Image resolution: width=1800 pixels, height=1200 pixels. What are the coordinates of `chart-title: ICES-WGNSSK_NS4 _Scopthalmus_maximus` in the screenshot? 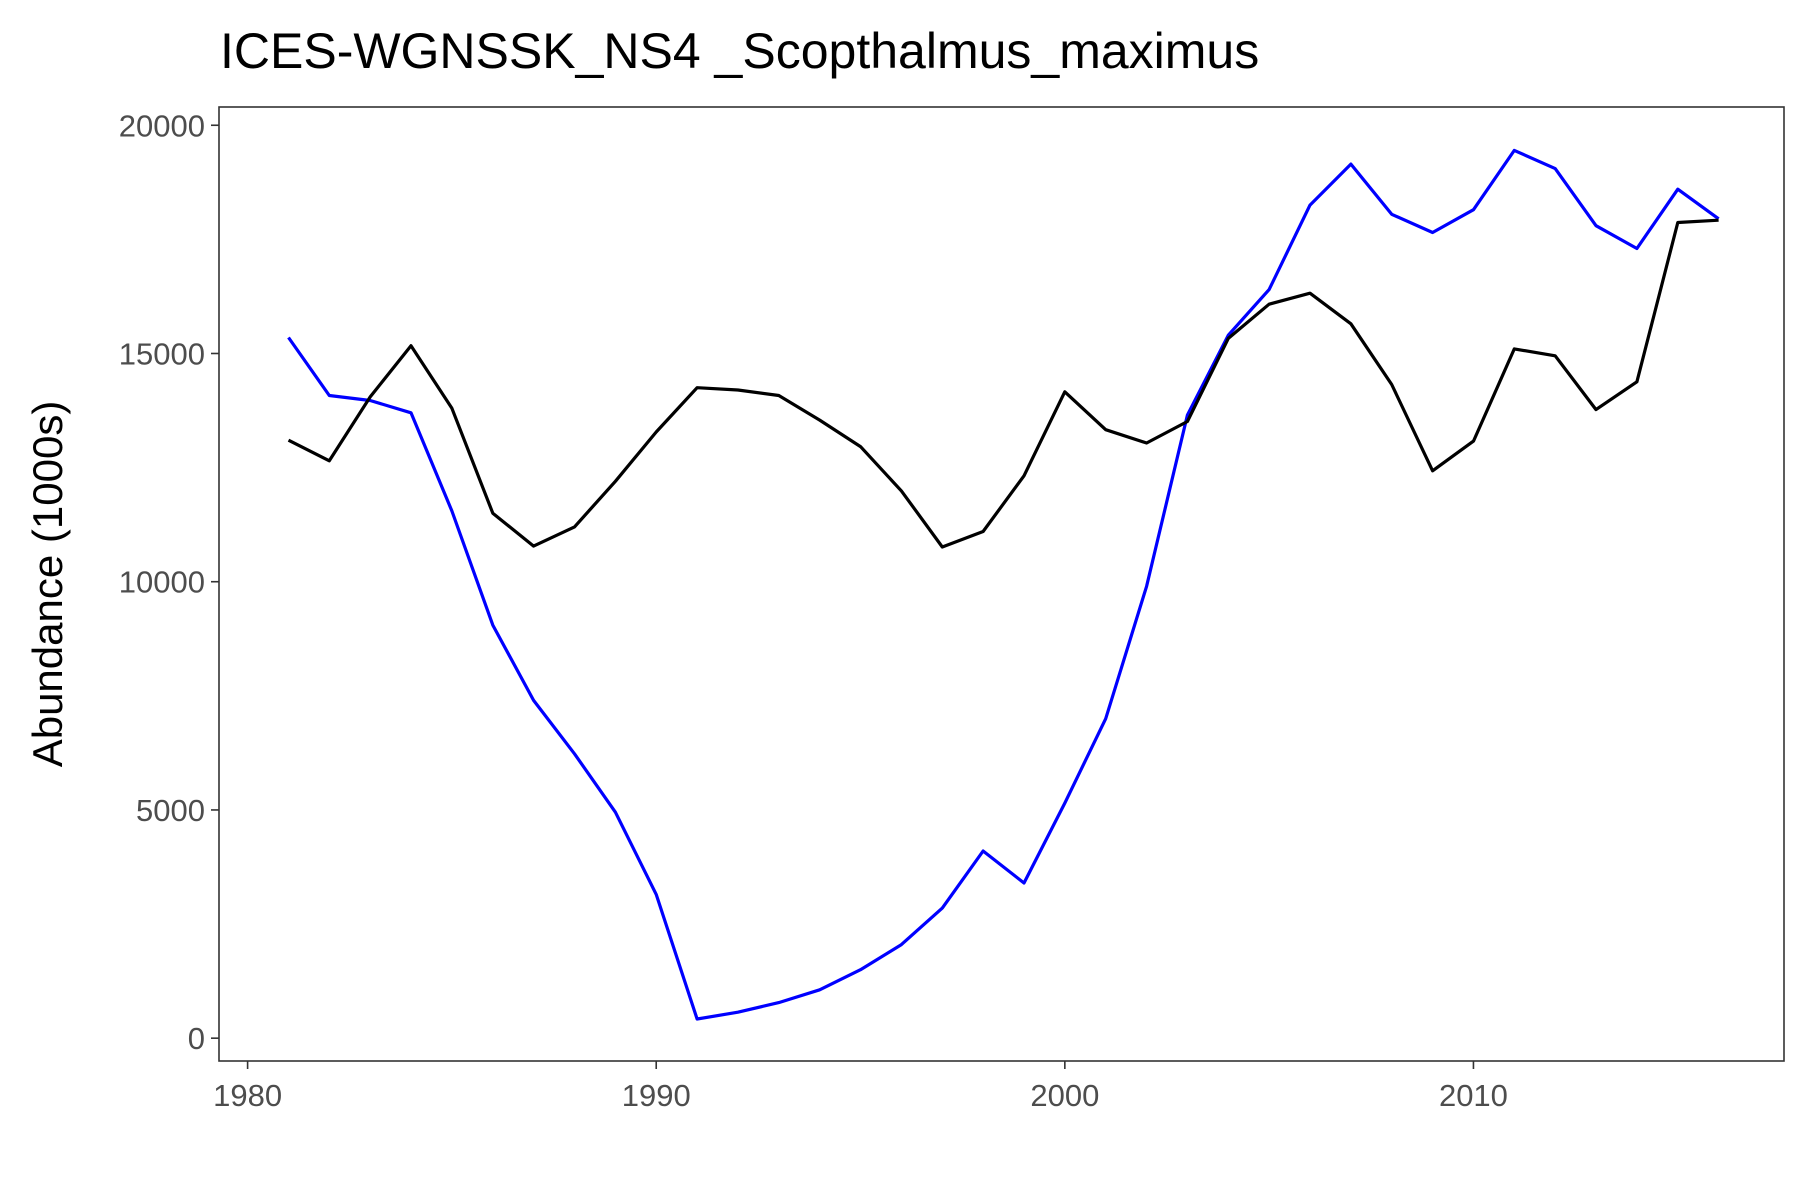 It's located at (739, 51).